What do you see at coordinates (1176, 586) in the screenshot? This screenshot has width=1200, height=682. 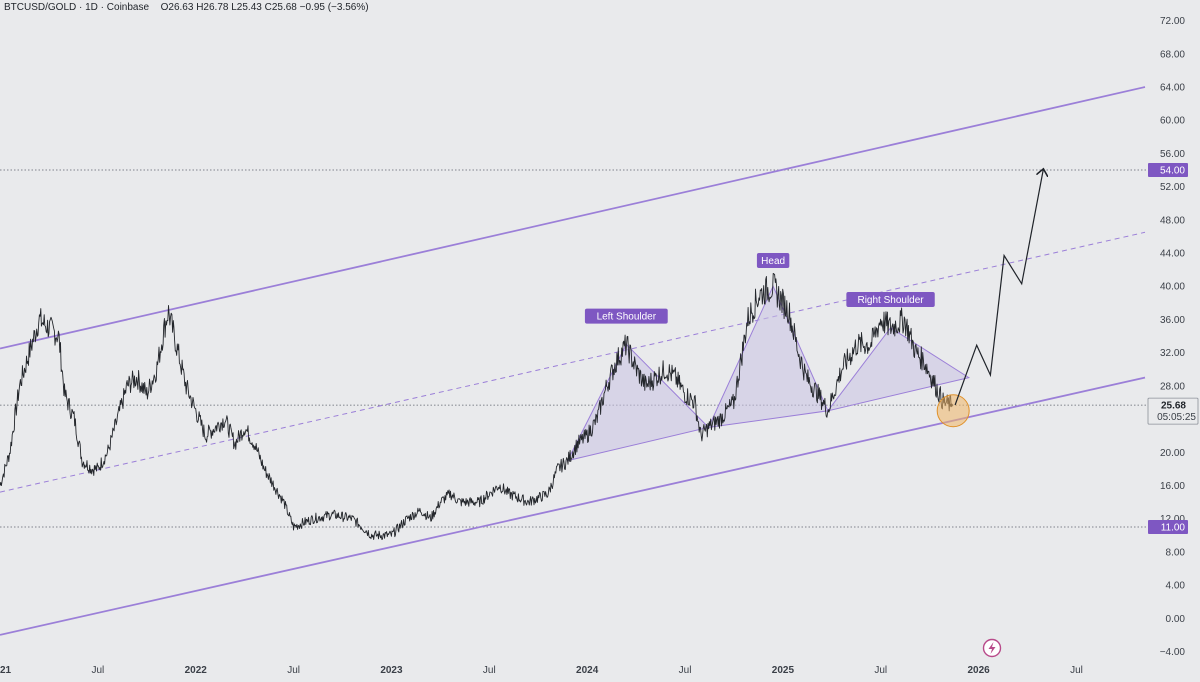 I see `price-tick-label: 4.00` at bounding box center [1176, 586].